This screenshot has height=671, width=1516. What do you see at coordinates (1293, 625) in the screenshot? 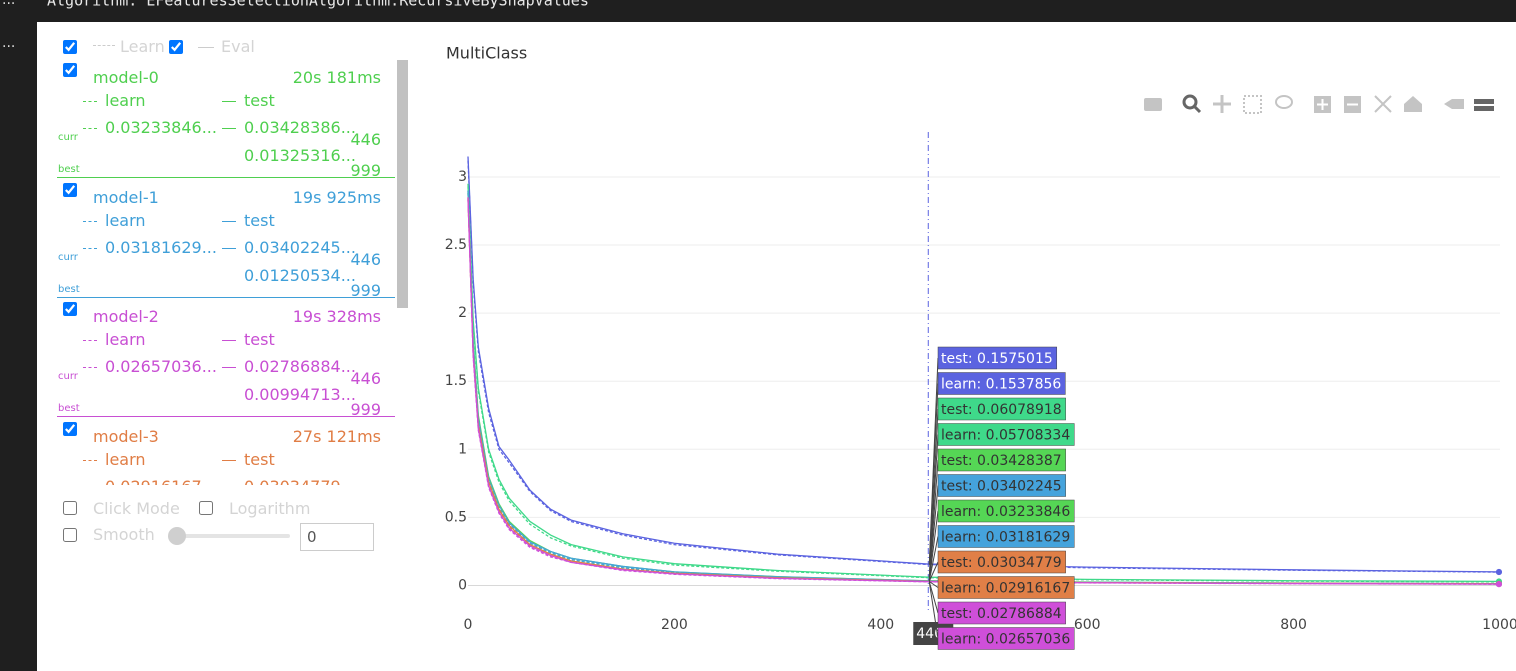
I see `x-tick-label: 800` at bounding box center [1293, 625].